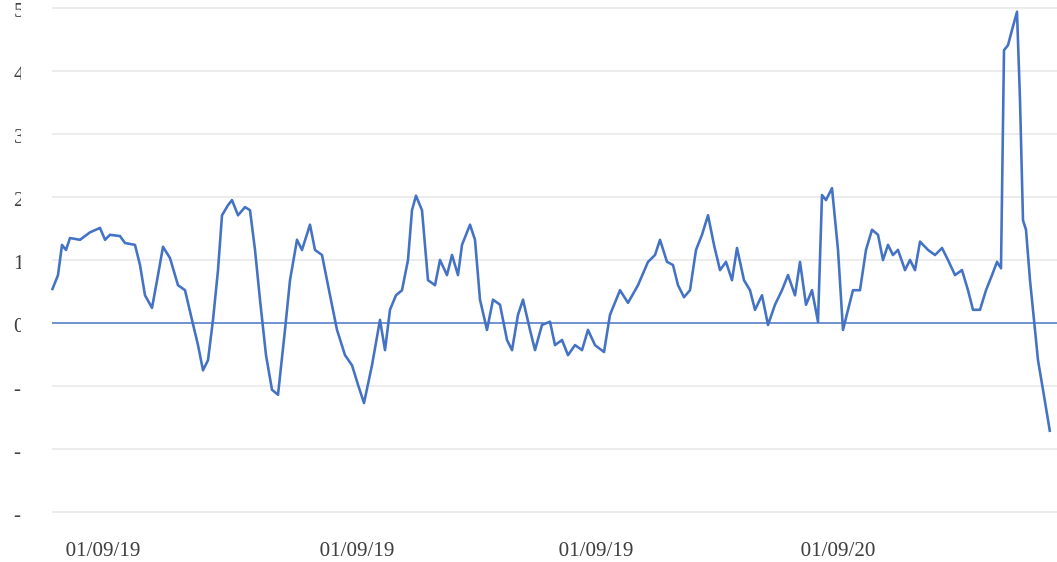  Describe the element at coordinates (19, 262) in the screenshot. I see `y-tick-label: 1` at that location.